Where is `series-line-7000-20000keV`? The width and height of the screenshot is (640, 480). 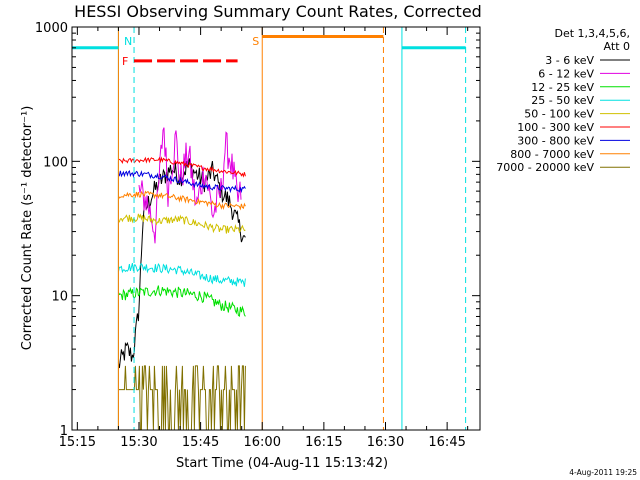
series-line-7000-20000keV is located at coordinates (182, 398).